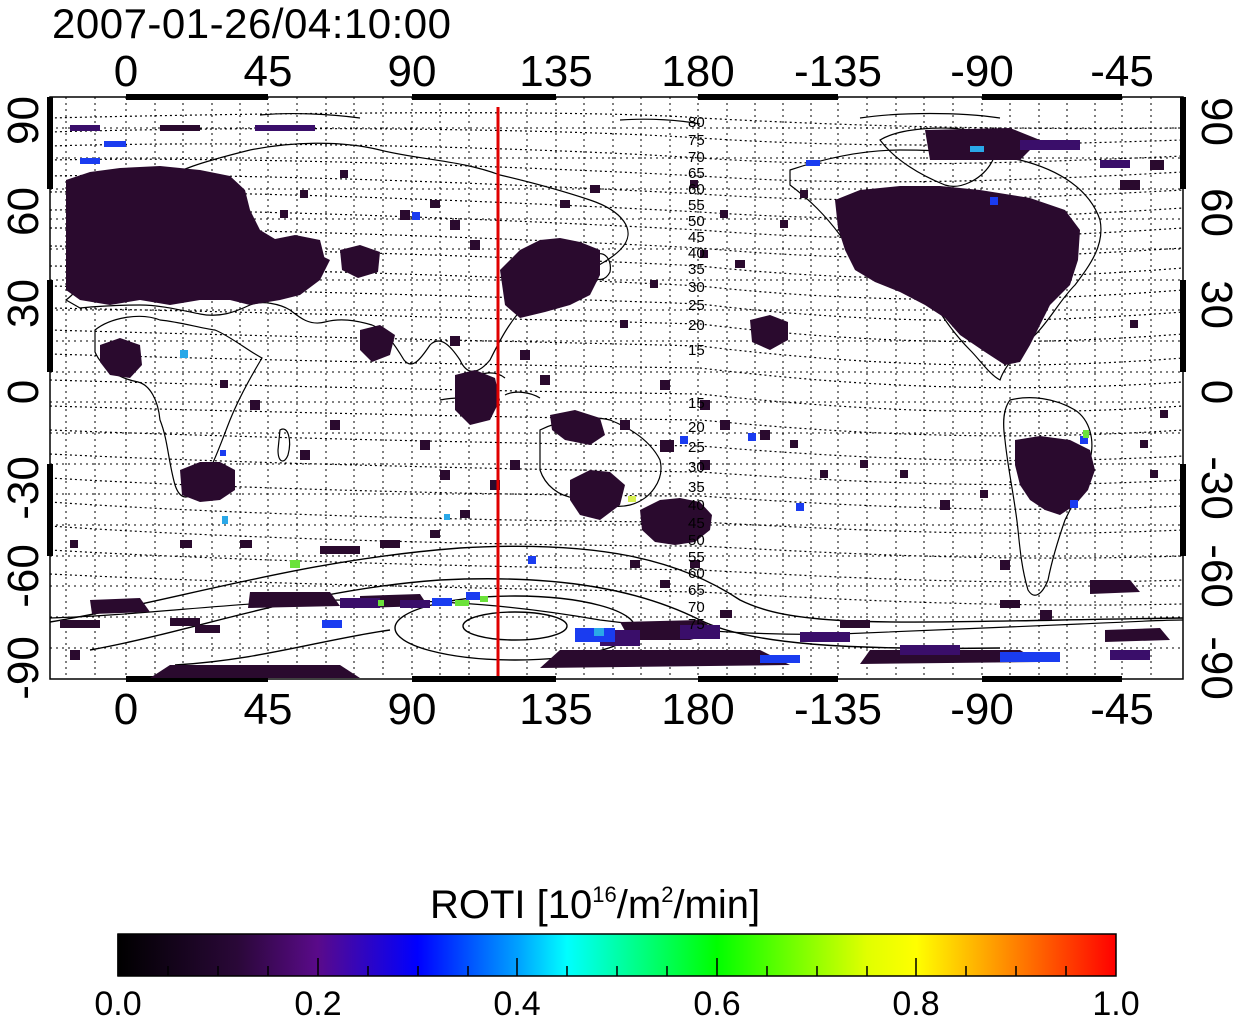  What do you see at coordinates (1122, 709) in the screenshot?
I see `bottom-lon-tick: -45` at bounding box center [1122, 709].